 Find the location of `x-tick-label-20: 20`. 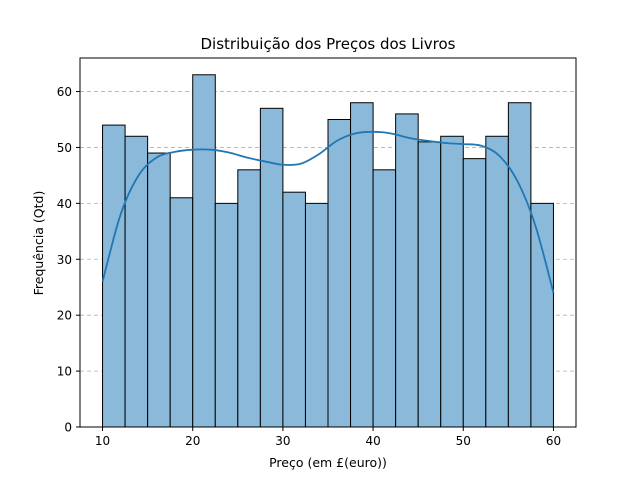

x-tick-label-20: 20 is located at coordinates (192, 441).